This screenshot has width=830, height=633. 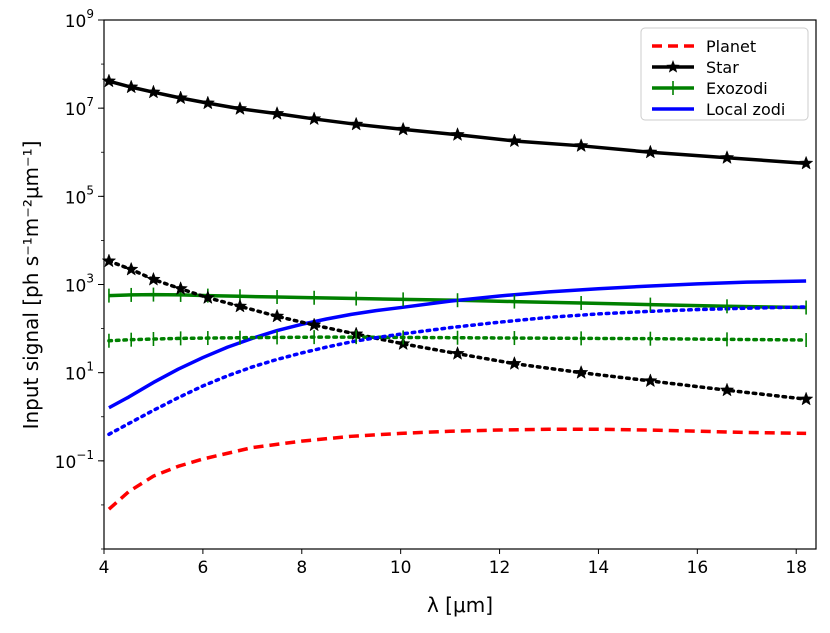 I want to click on legend-label-planet: Planet, so click(x=731, y=46).